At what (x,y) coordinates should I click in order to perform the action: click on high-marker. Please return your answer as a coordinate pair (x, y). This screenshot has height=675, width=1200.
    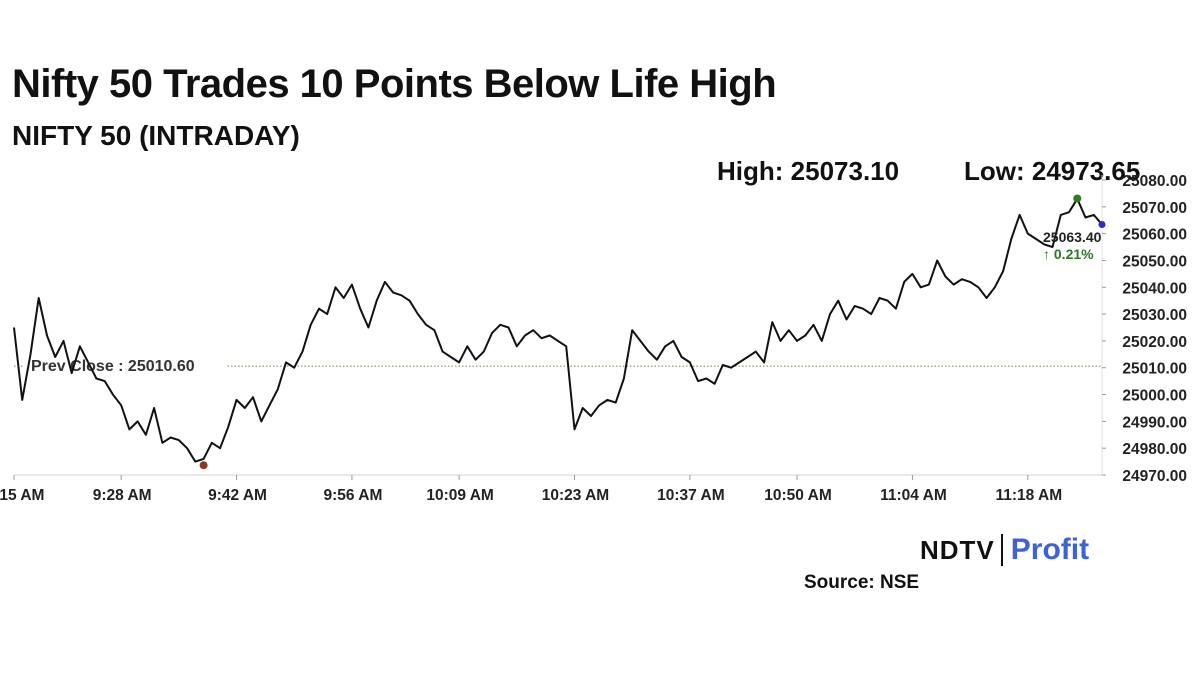
    Looking at the image, I should click on (1077, 198).